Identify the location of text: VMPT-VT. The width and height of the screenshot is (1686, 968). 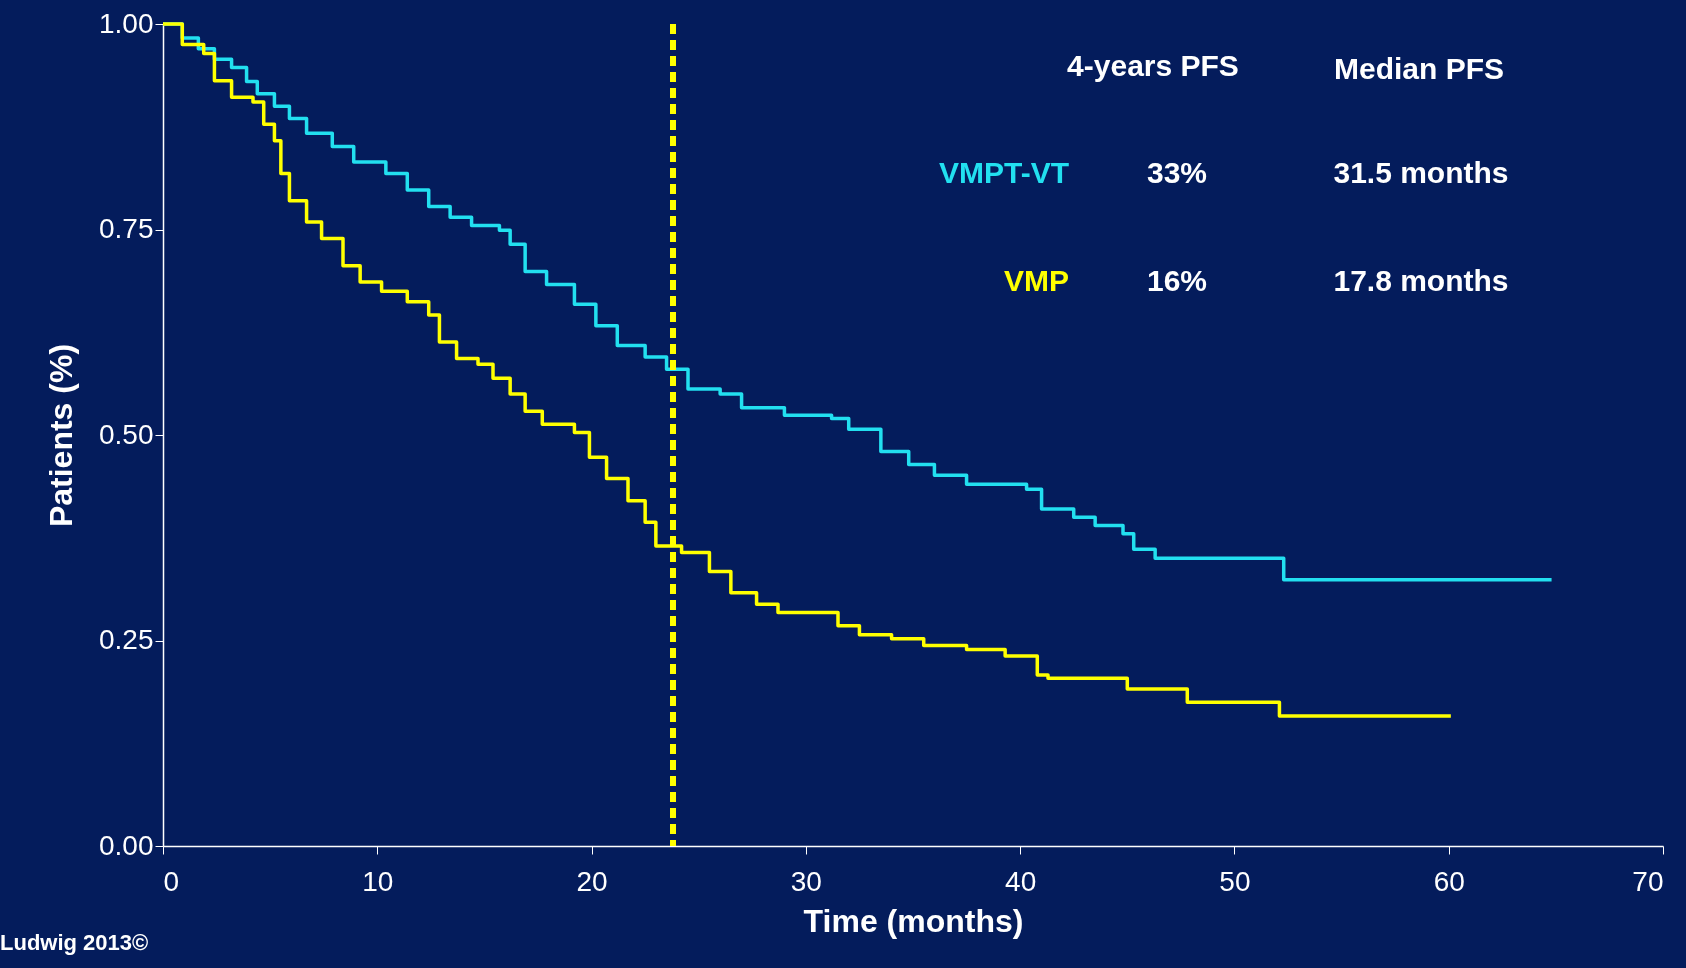
(1003, 172).